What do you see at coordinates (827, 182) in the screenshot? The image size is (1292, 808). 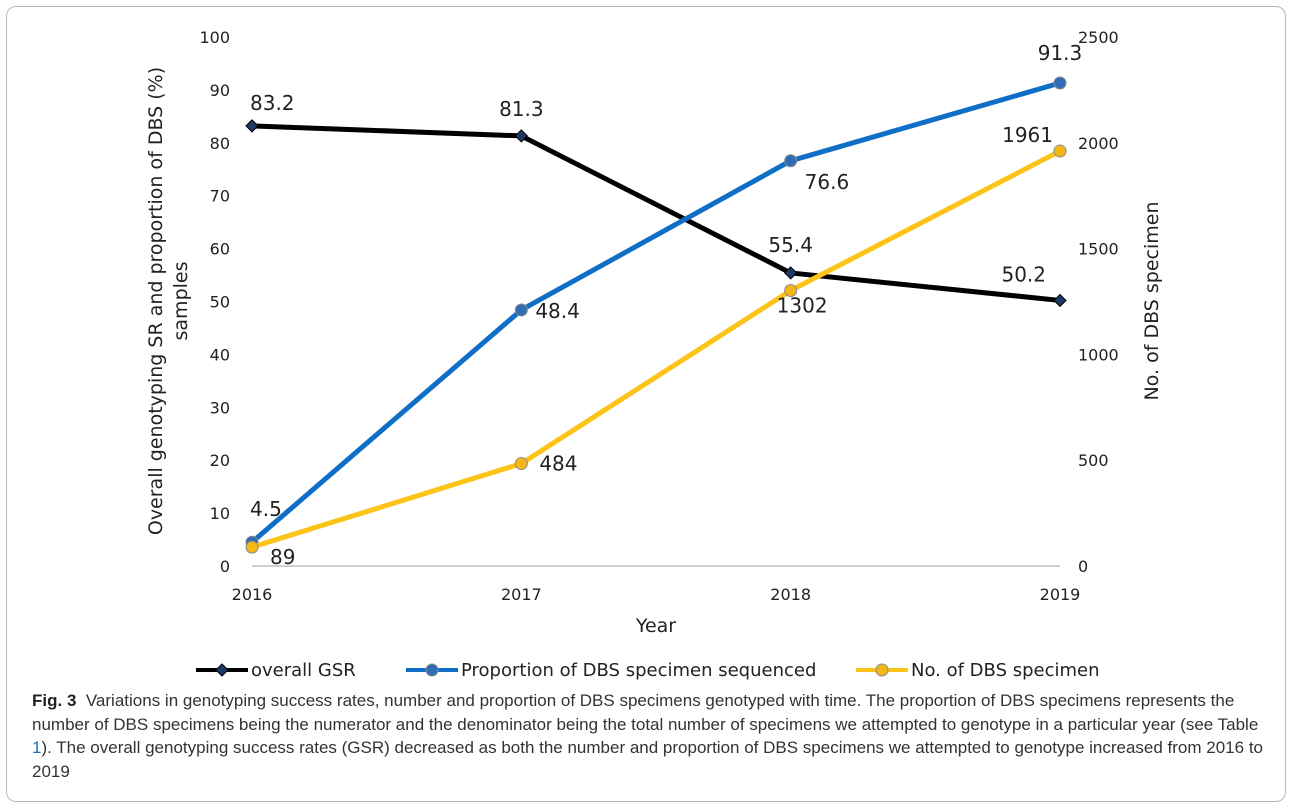 I see `data-label: 76.6` at bounding box center [827, 182].